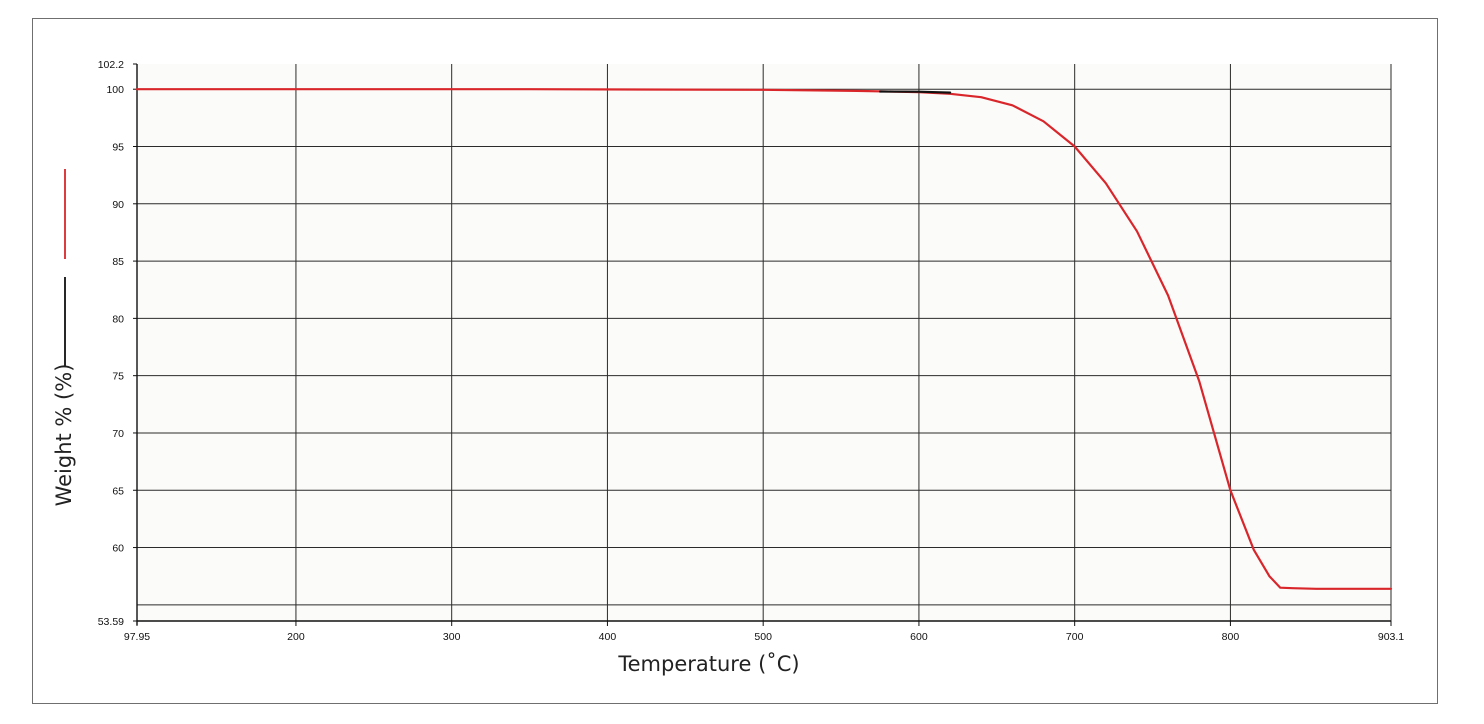 The width and height of the screenshot is (1484, 724). What do you see at coordinates (118, 148) in the screenshot?
I see `y-tick-label: 95` at bounding box center [118, 148].